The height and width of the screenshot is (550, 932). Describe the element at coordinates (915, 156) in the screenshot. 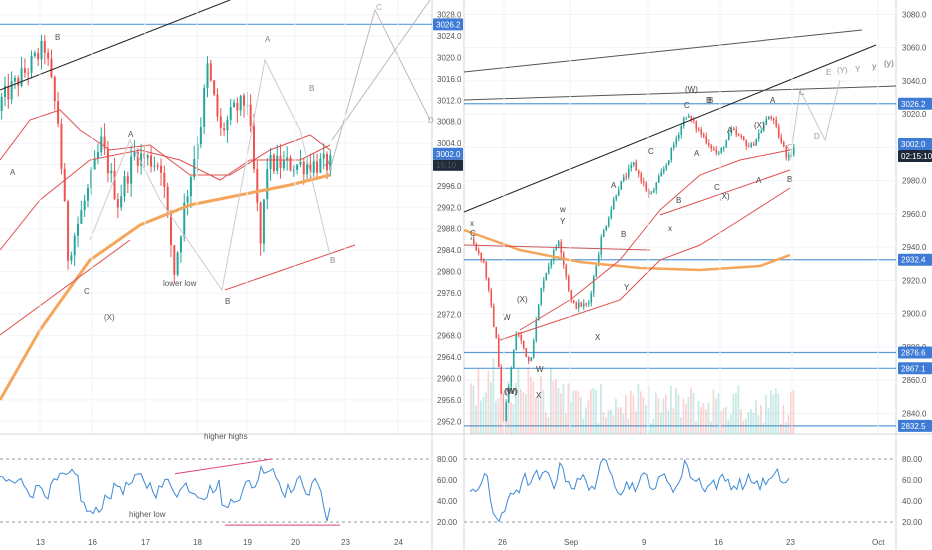

I see `right-price-label: 02:15:10` at that location.